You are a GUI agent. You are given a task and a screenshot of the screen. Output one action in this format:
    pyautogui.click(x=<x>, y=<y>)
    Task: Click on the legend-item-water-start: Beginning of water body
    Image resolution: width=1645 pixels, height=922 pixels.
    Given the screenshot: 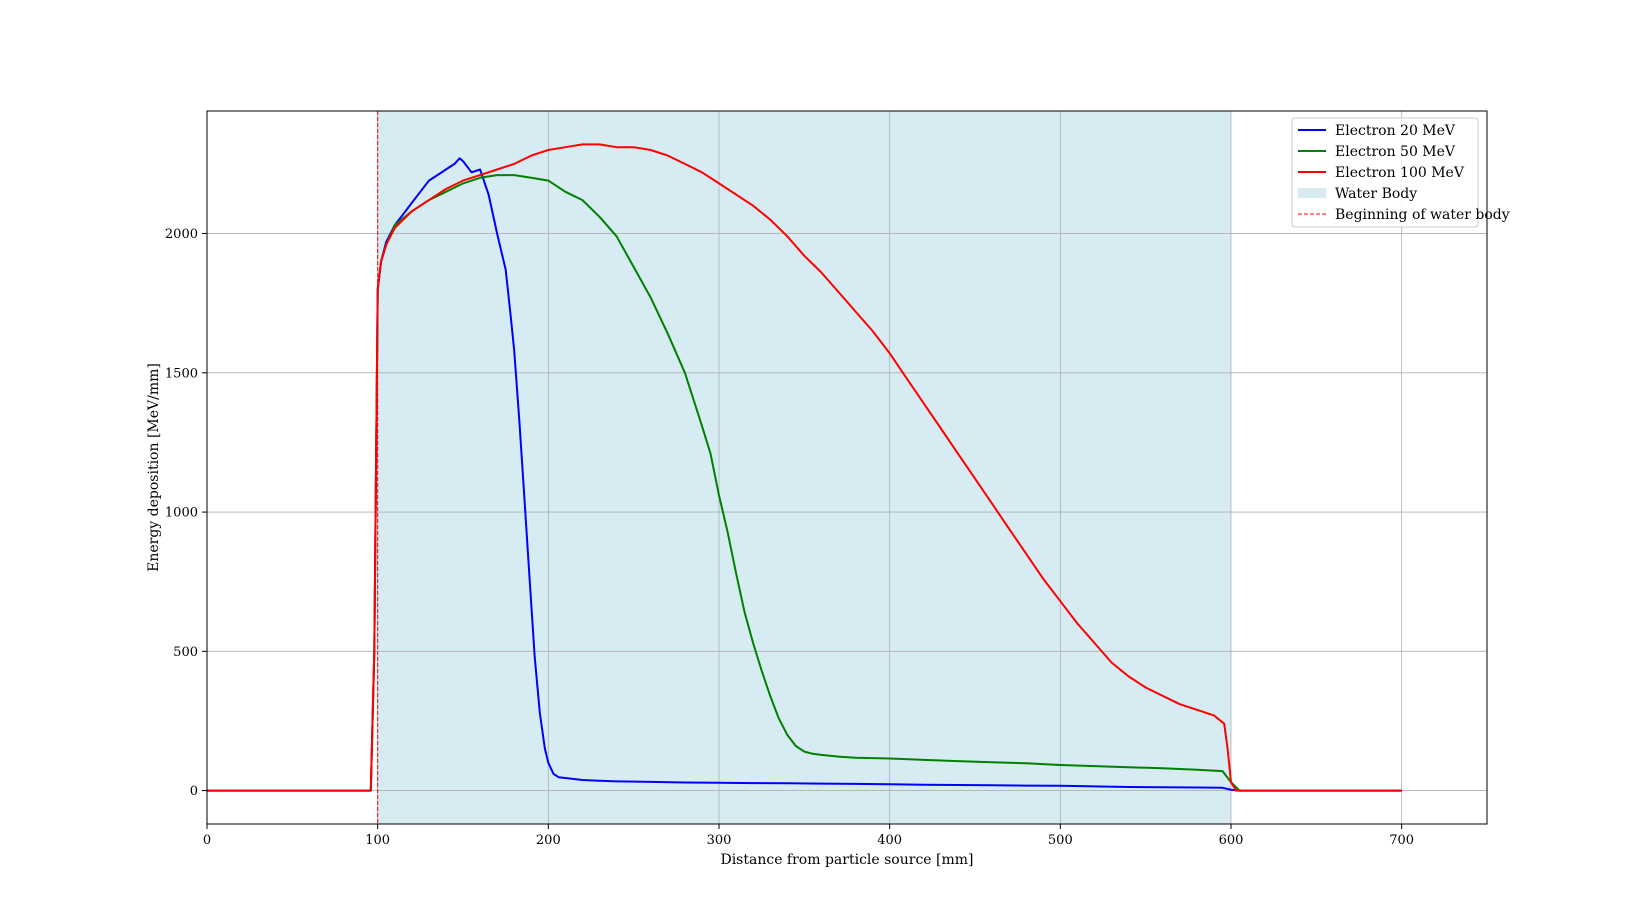 What is the action you would take?
    pyautogui.click(x=1404, y=215)
    